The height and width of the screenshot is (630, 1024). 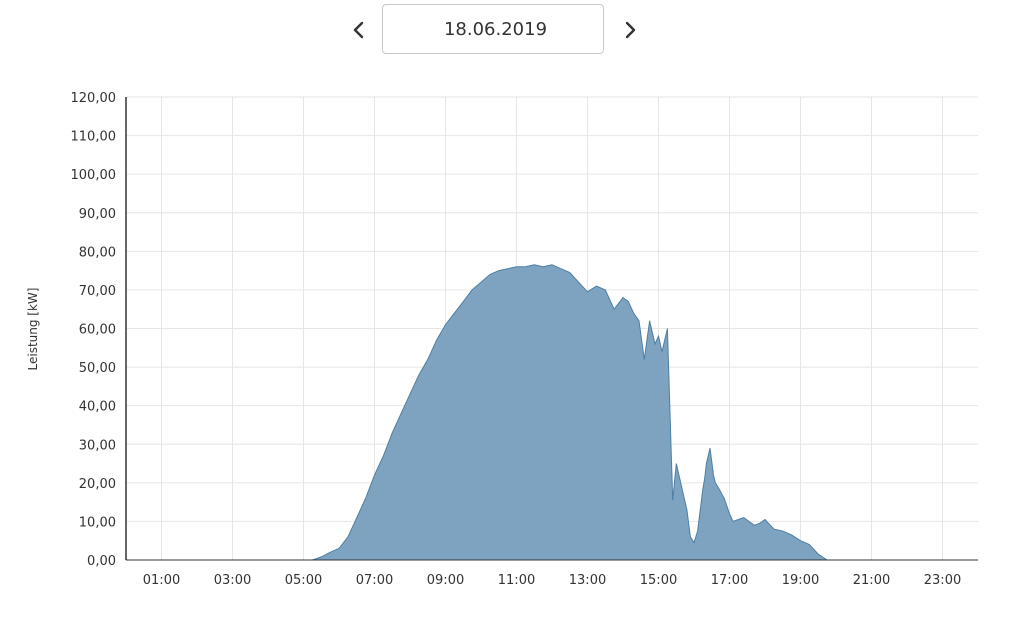 What do you see at coordinates (97, 522) in the screenshot?
I see `y-tick-label: 10,00` at bounding box center [97, 522].